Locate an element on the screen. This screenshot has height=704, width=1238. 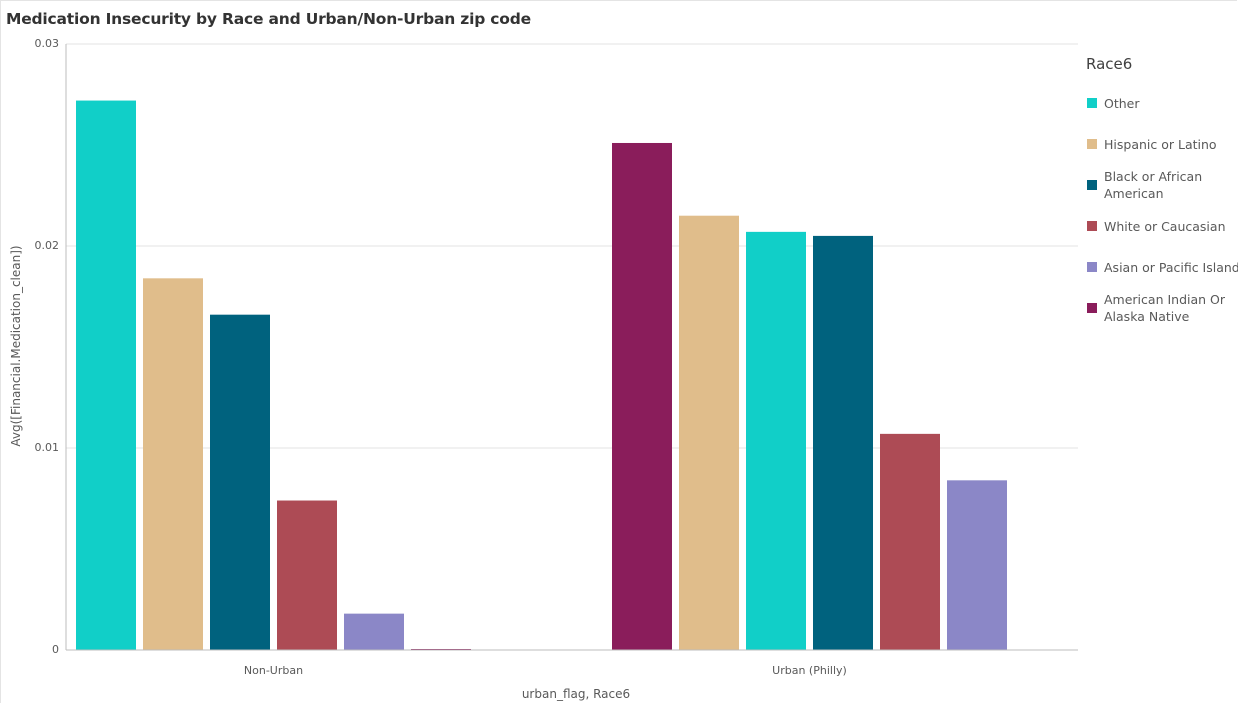
legend-label: Black or African is located at coordinates (1153, 176).